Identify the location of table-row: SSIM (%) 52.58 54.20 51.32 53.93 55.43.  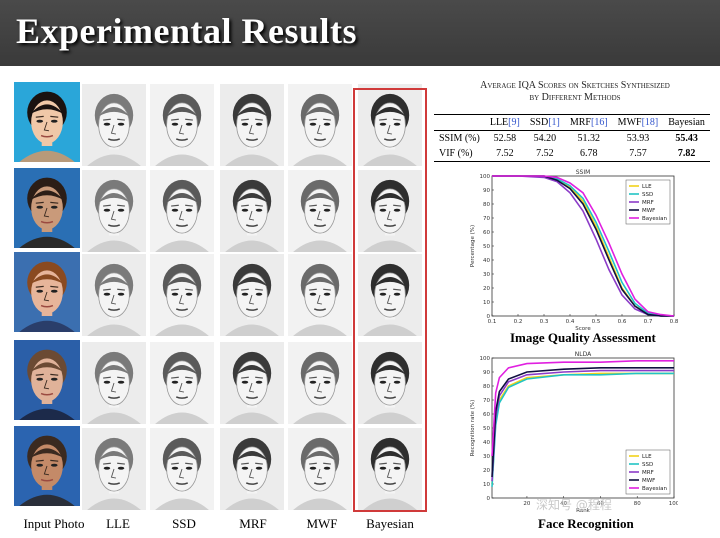
(572, 139).